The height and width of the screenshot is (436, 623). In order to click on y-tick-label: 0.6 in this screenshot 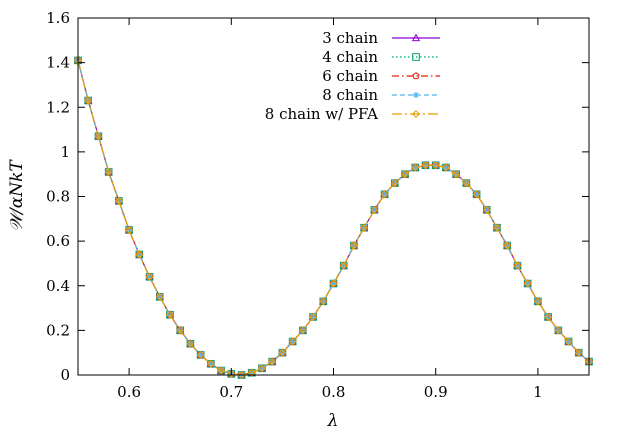, I will do `click(58, 241)`.